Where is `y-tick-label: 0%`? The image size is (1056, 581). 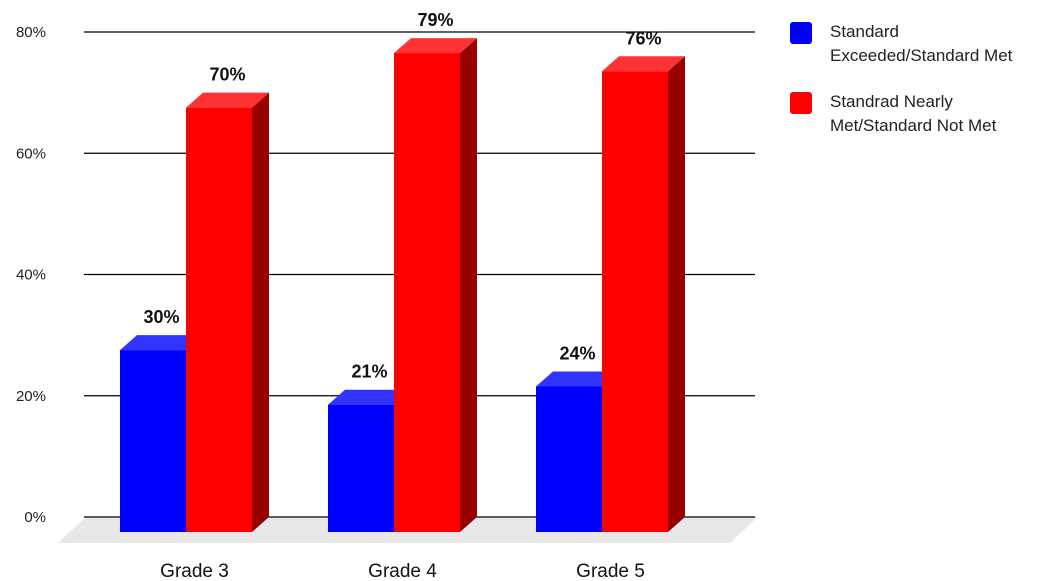
y-tick-label: 0% is located at coordinates (35, 517).